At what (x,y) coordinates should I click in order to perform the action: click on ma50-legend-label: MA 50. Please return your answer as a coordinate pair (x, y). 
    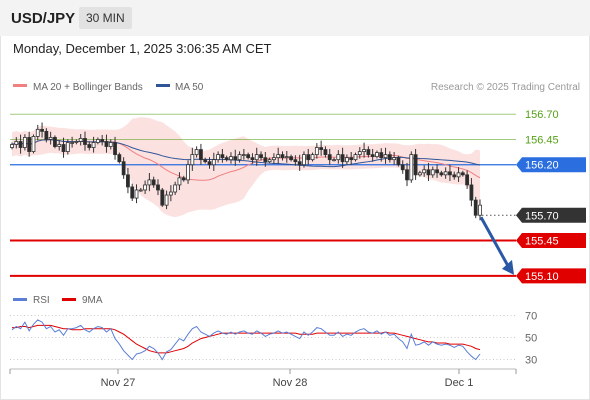
    Looking at the image, I should click on (189, 87).